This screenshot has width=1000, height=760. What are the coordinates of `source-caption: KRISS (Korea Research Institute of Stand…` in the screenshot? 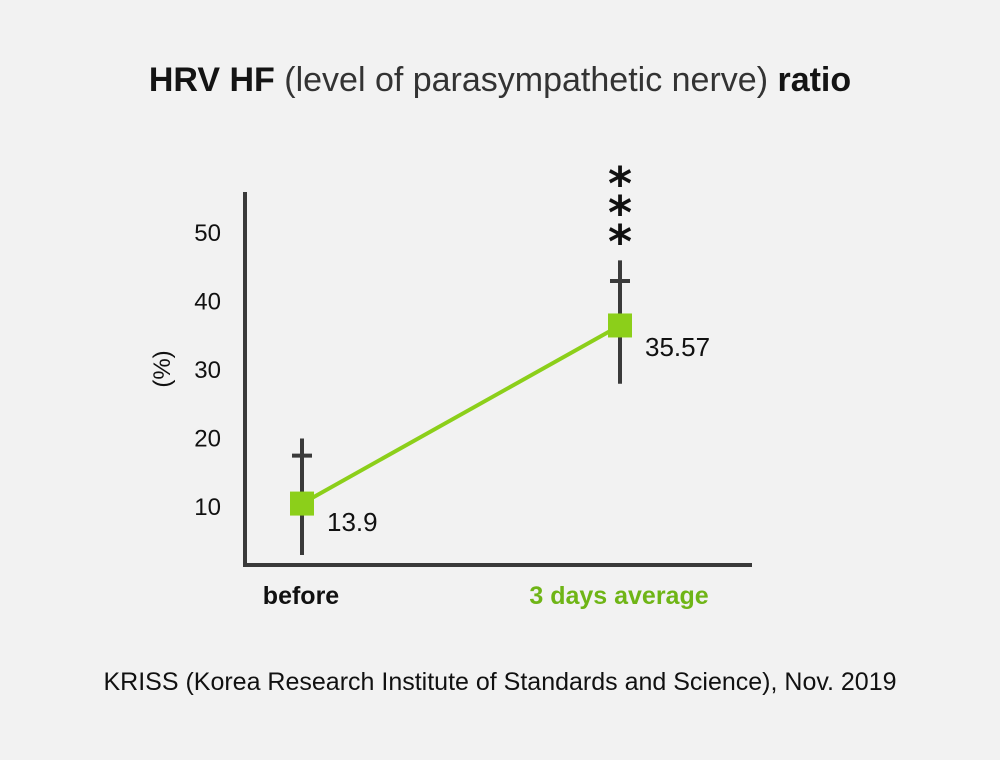 It's located at (500, 682).